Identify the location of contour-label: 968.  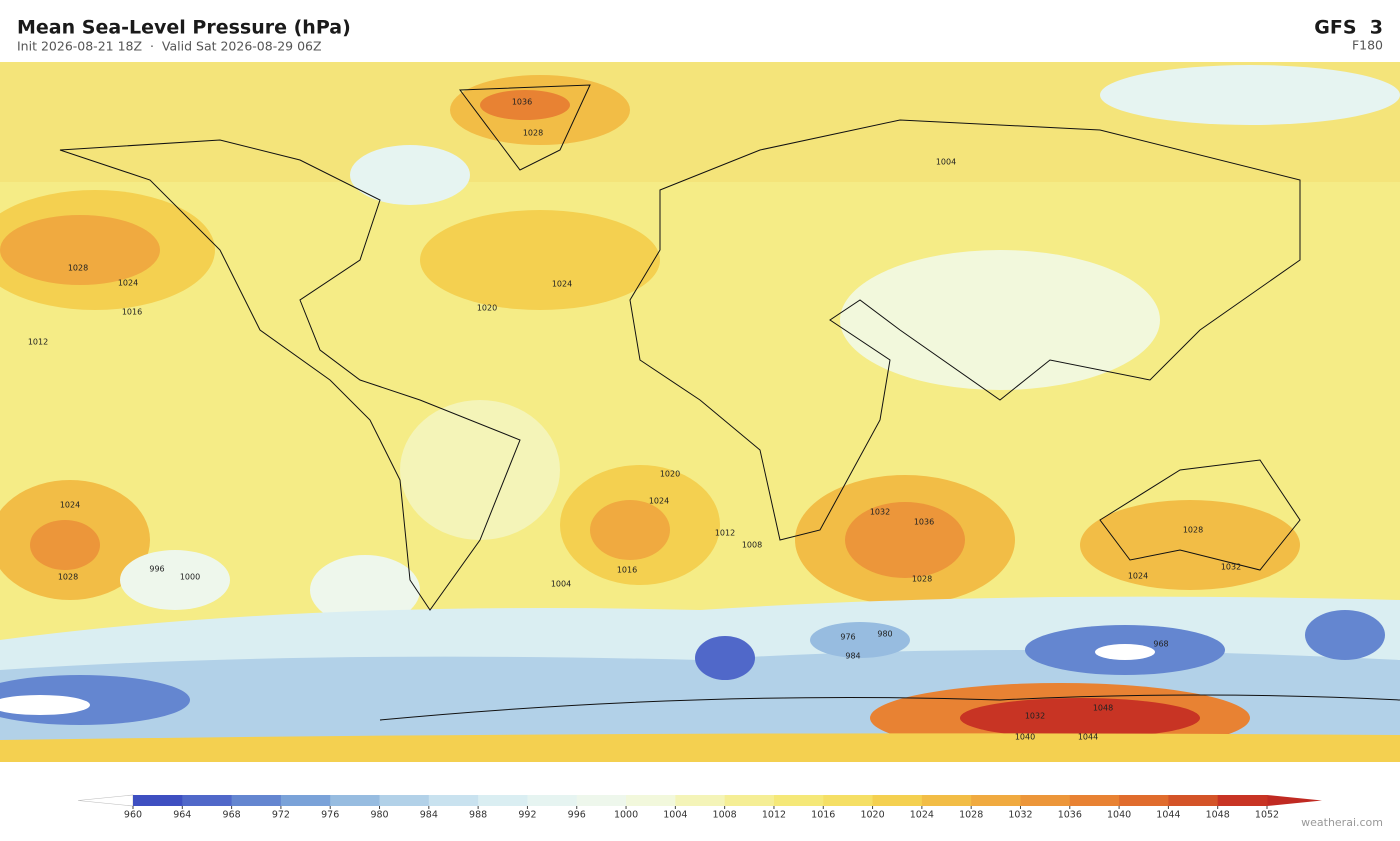
(1160, 644).